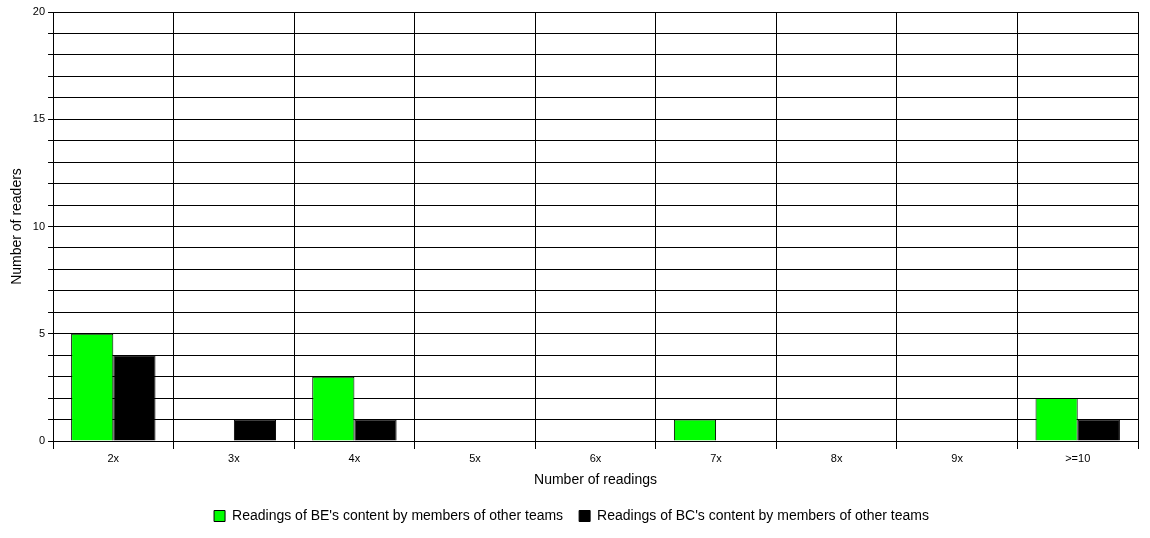 This screenshot has width=1150, height=538. What do you see at coordinates (1078, 457) in the screenshot?
I see `x-tick-label: >=10` at bounding box center [1078, 457].